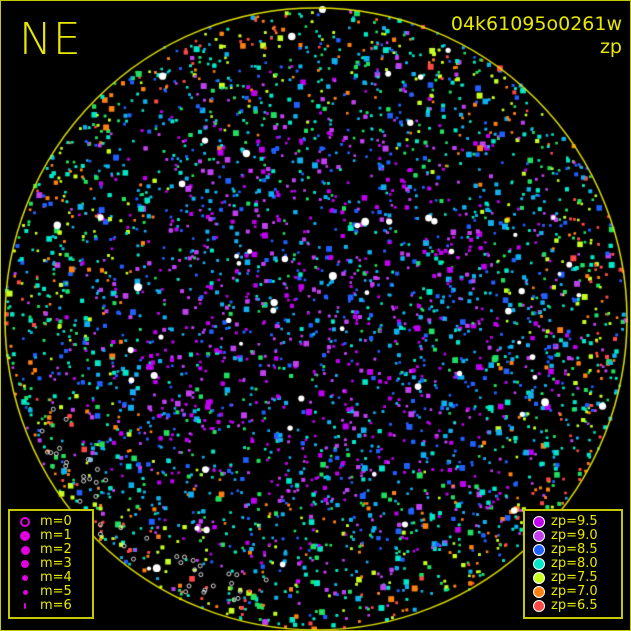 Image resolution: width=631 pixels, height=631 pixels. I want to click on magnitude-legend-label: m=5, so click(56, 591).